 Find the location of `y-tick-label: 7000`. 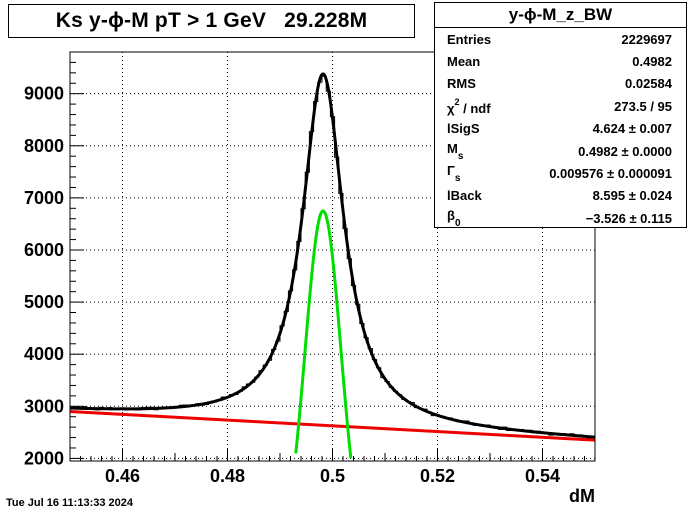

y-tick-label: 7000 is located at coordinates (44, 198).